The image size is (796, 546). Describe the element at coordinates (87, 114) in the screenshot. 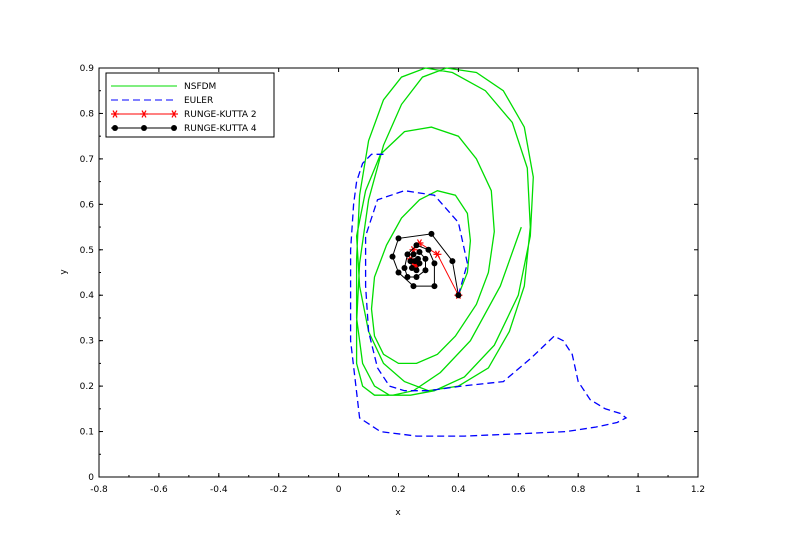

I see `y-tick-label: 0.8` at that location.